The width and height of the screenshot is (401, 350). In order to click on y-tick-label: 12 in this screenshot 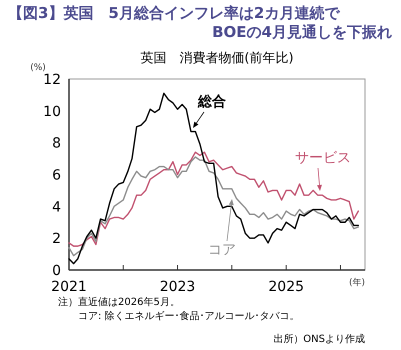, I will do `click(52, 80)`.